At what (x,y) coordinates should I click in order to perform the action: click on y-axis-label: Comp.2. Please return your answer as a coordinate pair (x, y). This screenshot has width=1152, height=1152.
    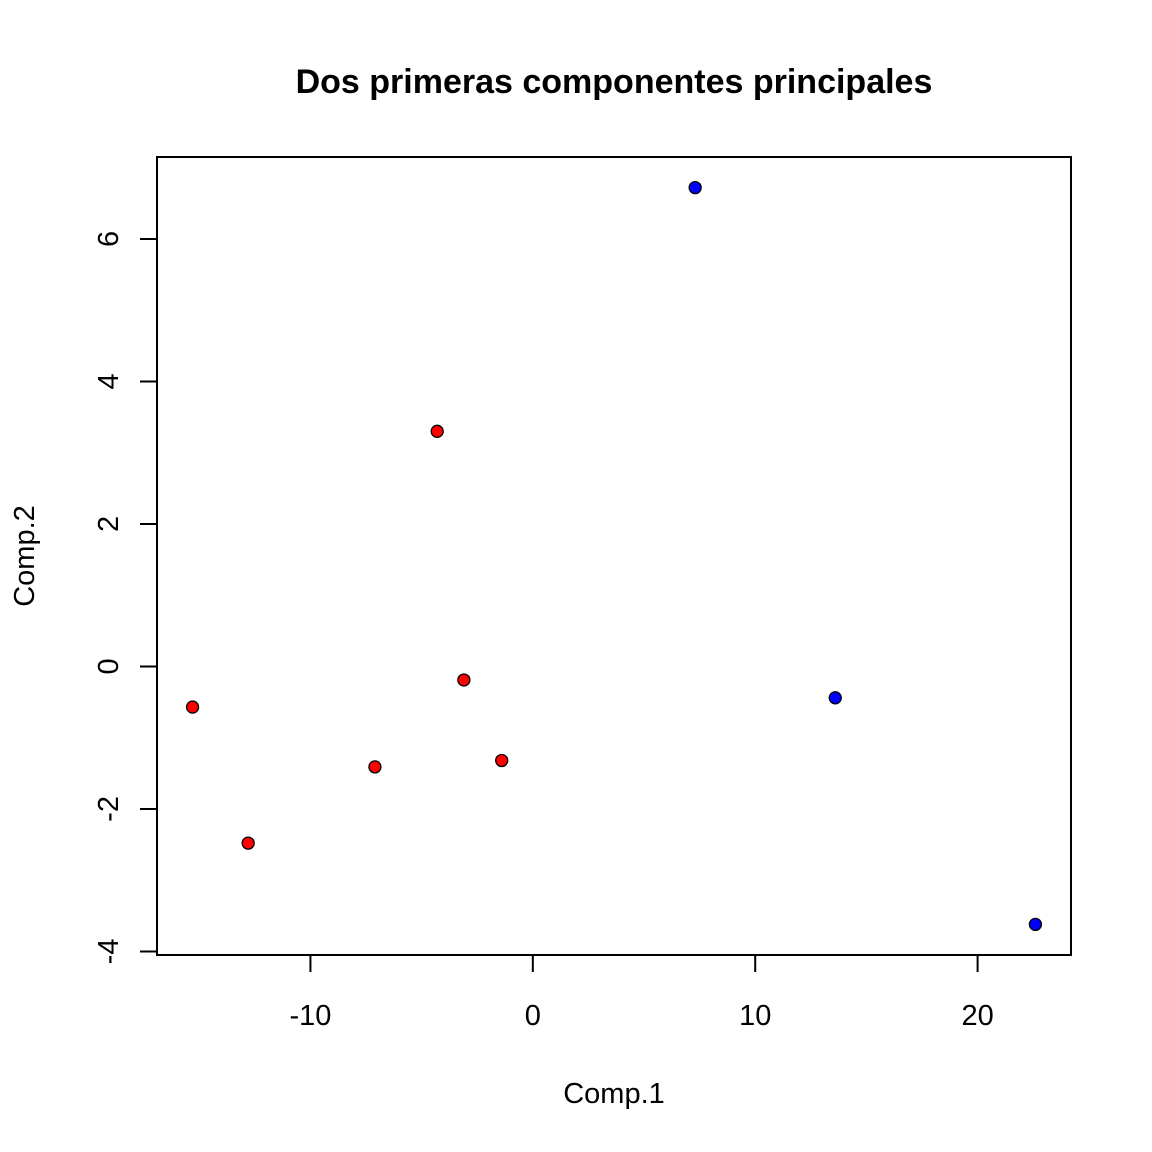
    Looking at the image, I should click on (25, 556).